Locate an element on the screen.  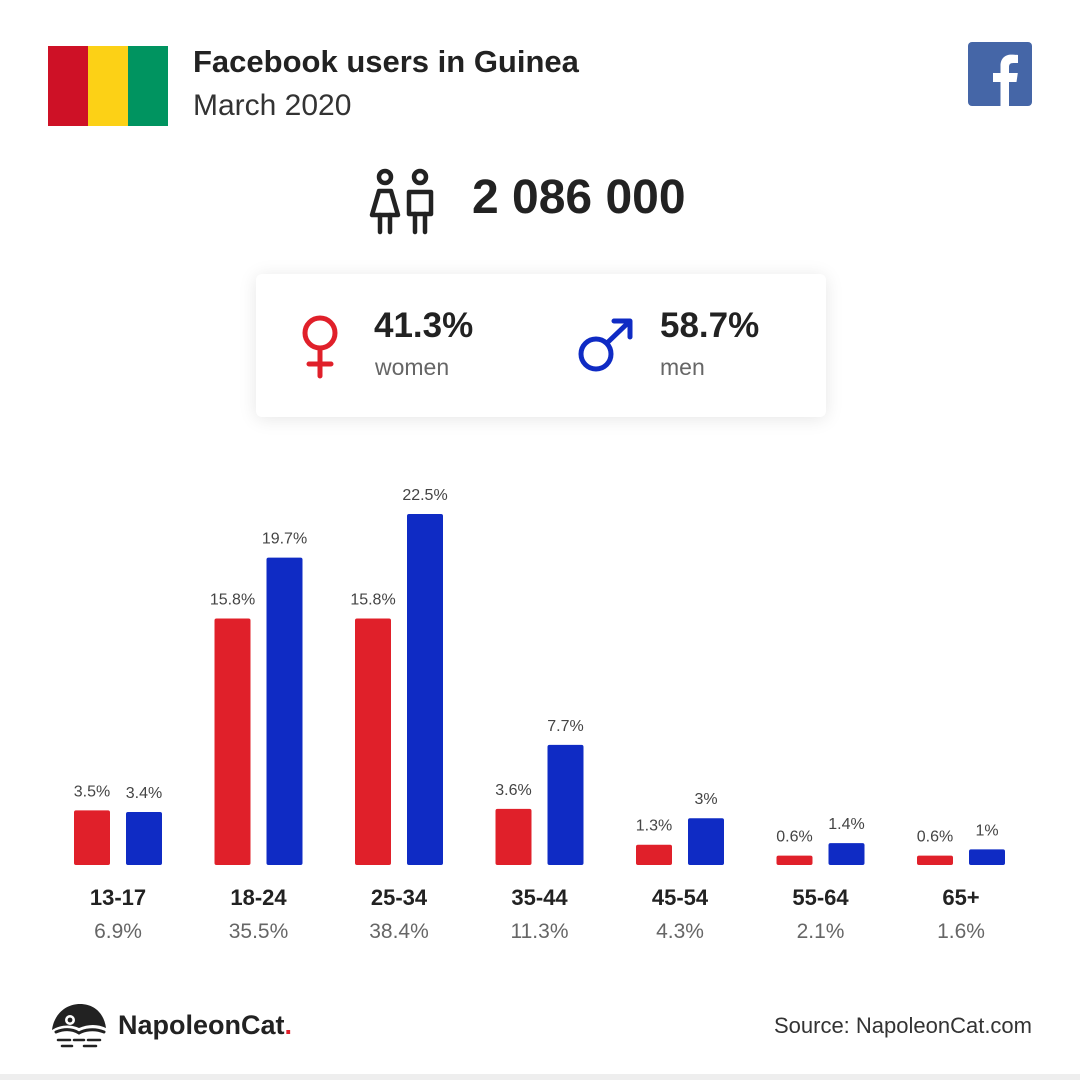
bar-label-women-55-64: 0.6% is located at coordinates (794, 837).